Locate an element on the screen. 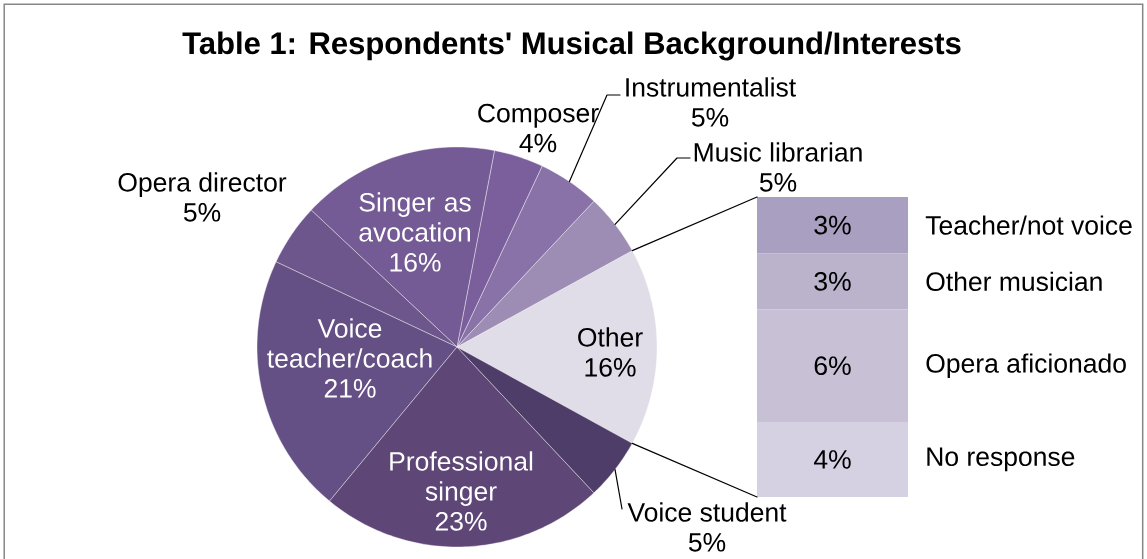 The image size is (1147, 559). slice-label: Professional singer is located at coordinates (461, 478).